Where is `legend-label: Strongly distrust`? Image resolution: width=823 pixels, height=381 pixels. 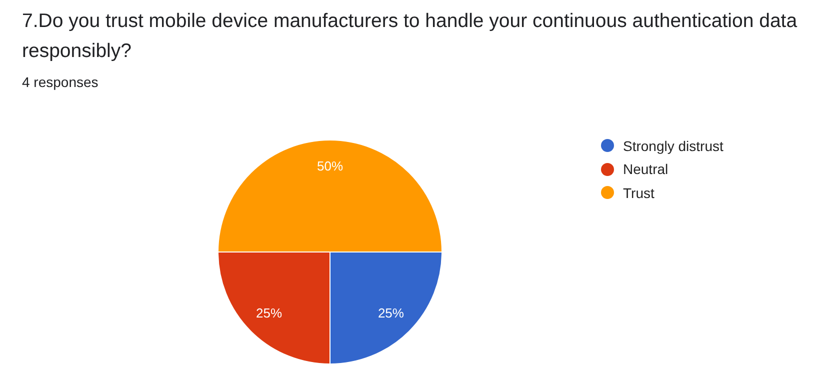 legend-label: Strongly distrust is located at coordinates (673, 146).